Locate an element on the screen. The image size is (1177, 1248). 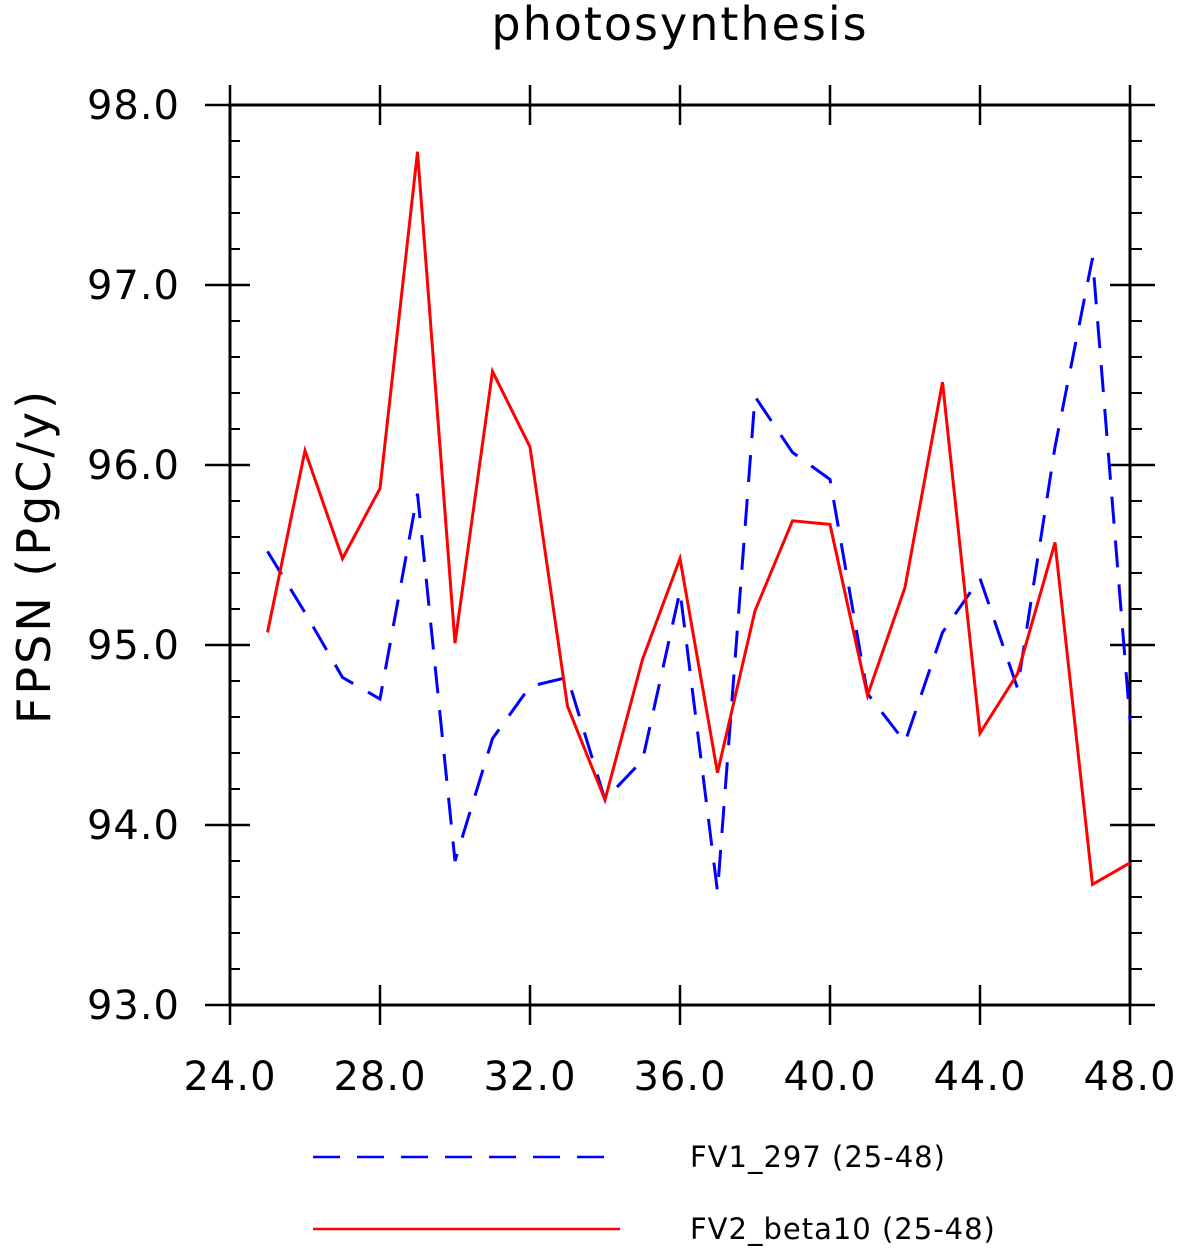
legend-label-1: FV1_297 (25-48) is located at coordinates (818, 1157).